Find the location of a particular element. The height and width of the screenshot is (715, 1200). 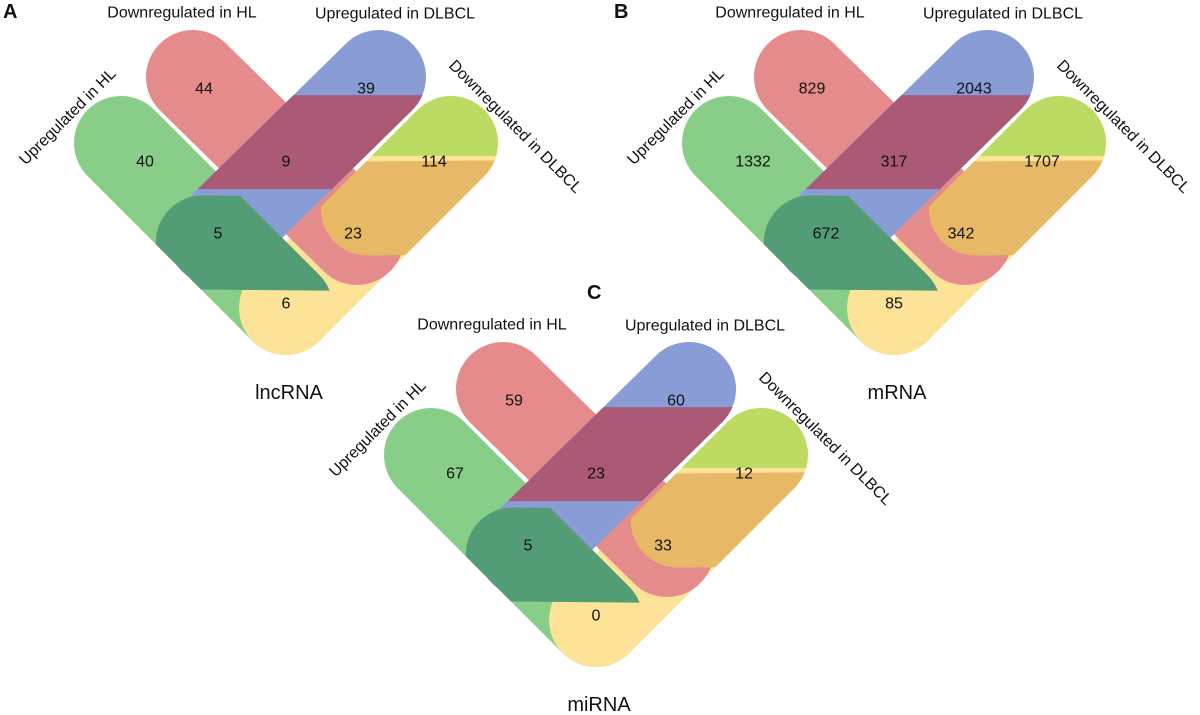

region-count-down-hl-up-dlbcl: 23 is located at coordinates (596, 474).